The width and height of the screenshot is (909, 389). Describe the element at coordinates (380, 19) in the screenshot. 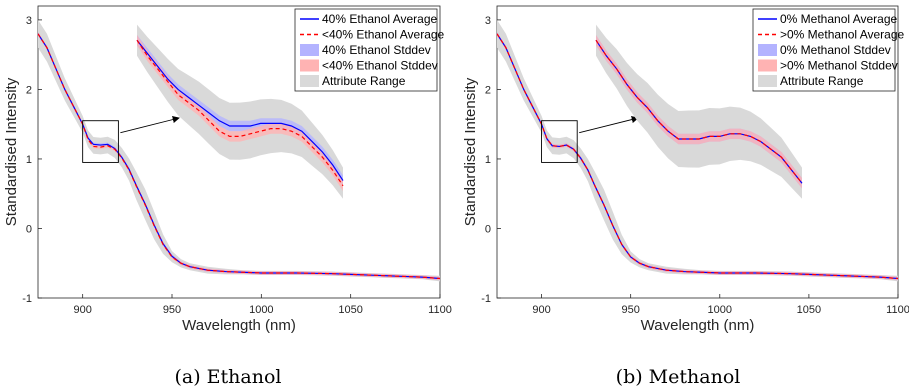

I see `legend-label: 40% Ethanol Average` at that location.